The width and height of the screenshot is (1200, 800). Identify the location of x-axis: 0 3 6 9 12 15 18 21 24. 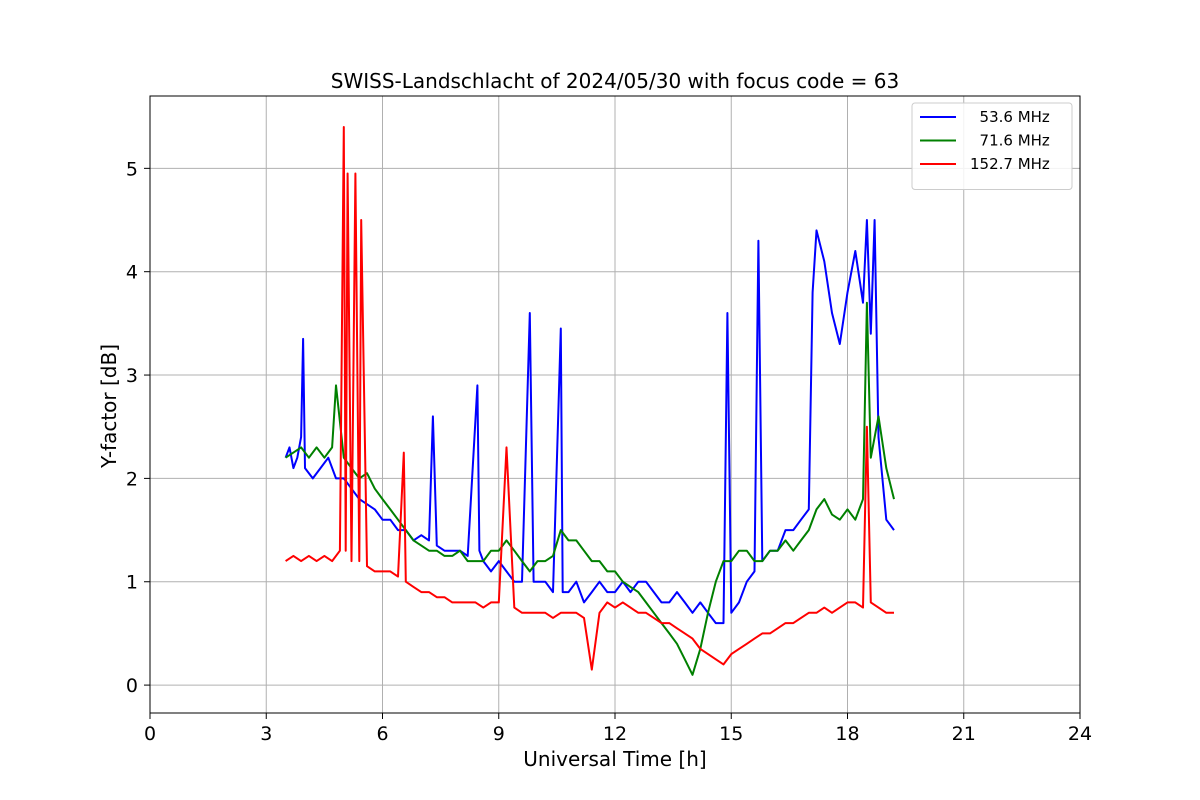
(618, 729).